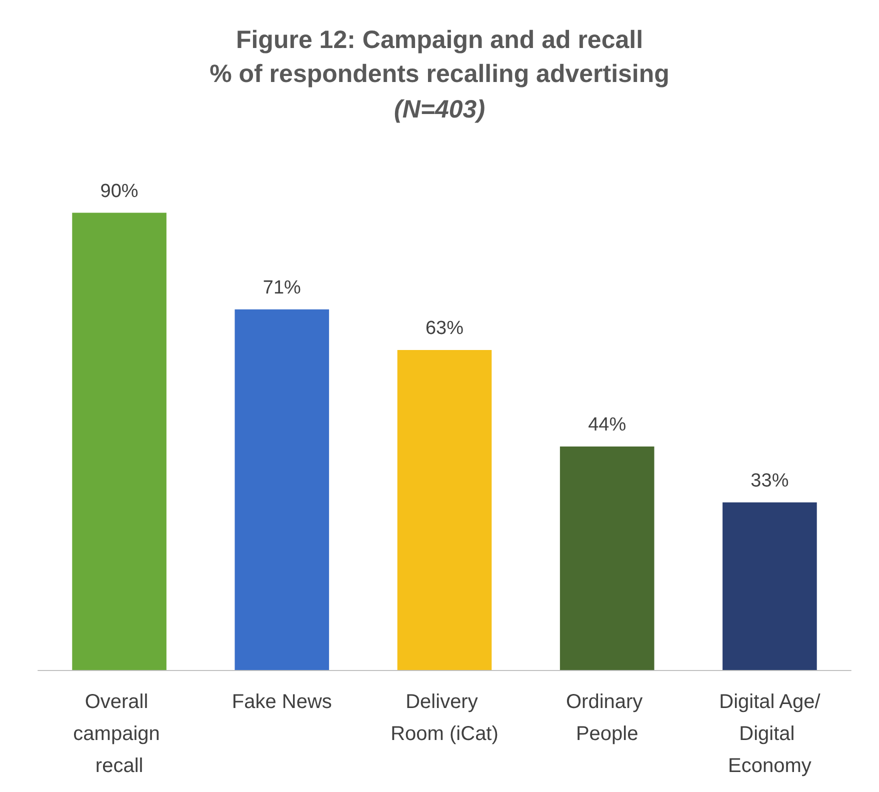 The width and height of the screenshot is (879, 792). I want to click on data-label: 90%, so click(119, 191).